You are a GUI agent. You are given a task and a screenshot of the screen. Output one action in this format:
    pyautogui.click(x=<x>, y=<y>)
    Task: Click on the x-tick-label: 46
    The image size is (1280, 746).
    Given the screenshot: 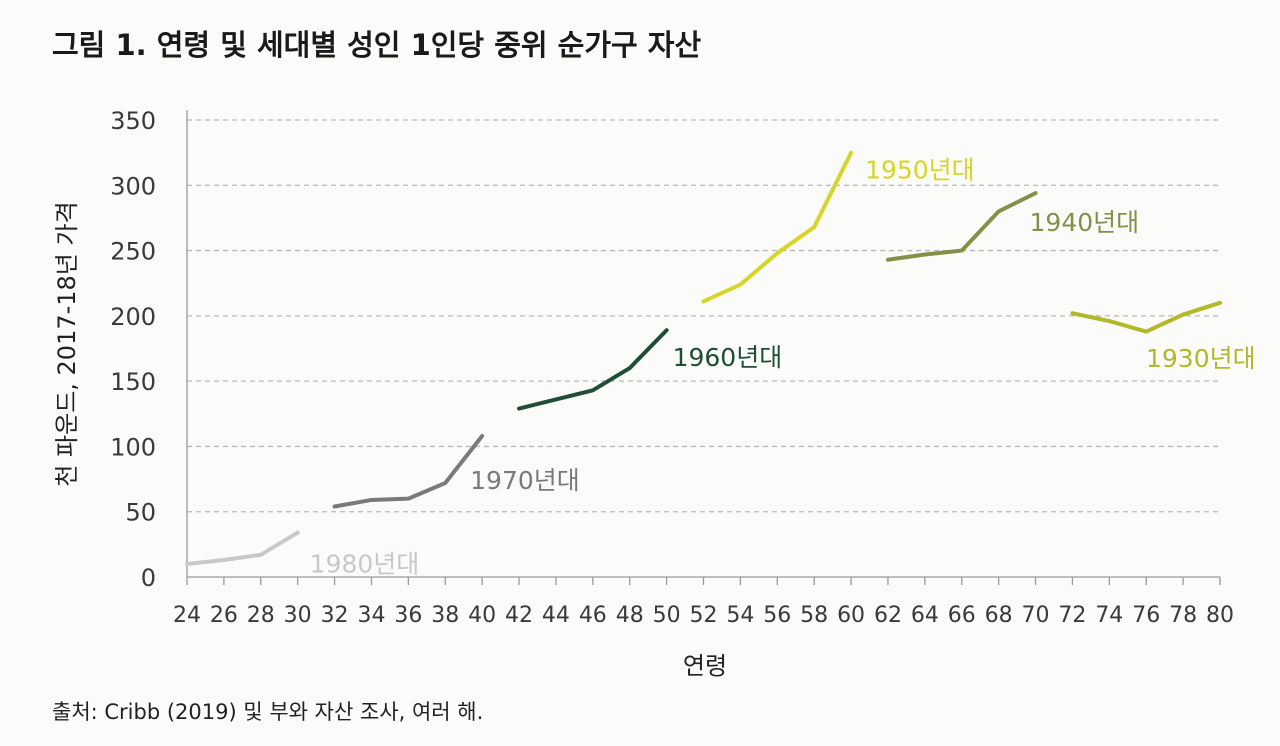 What is the action you would take?
    pyautogui.click(x=593, y=615)
    